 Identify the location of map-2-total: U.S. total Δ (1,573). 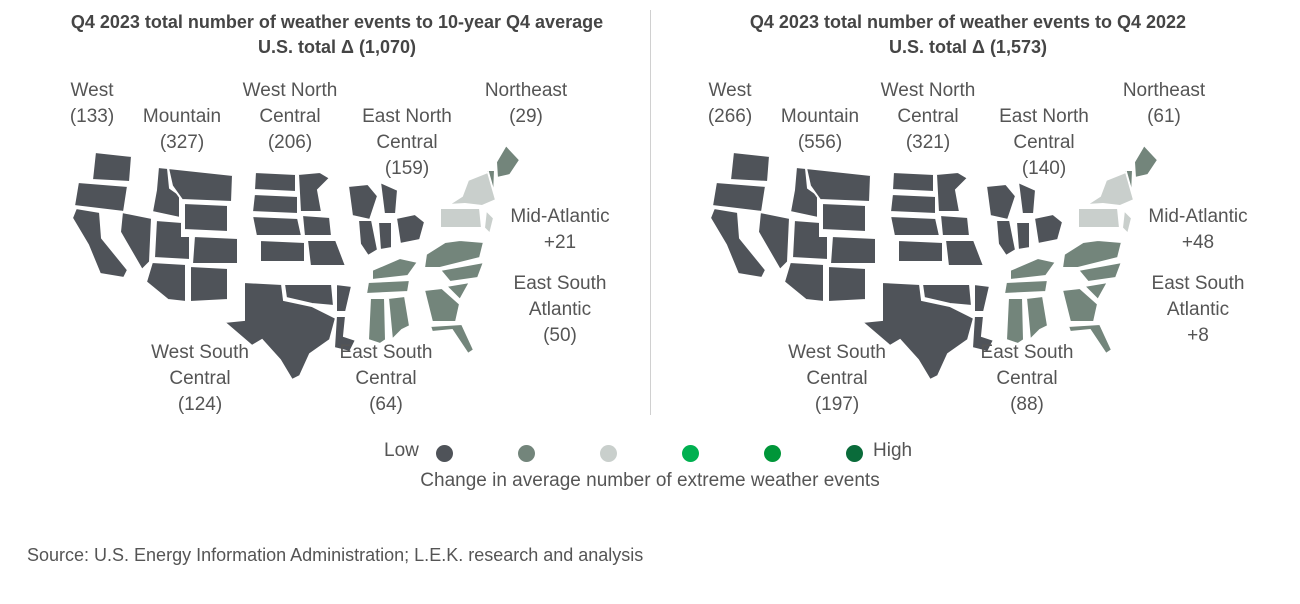
(968, 47).